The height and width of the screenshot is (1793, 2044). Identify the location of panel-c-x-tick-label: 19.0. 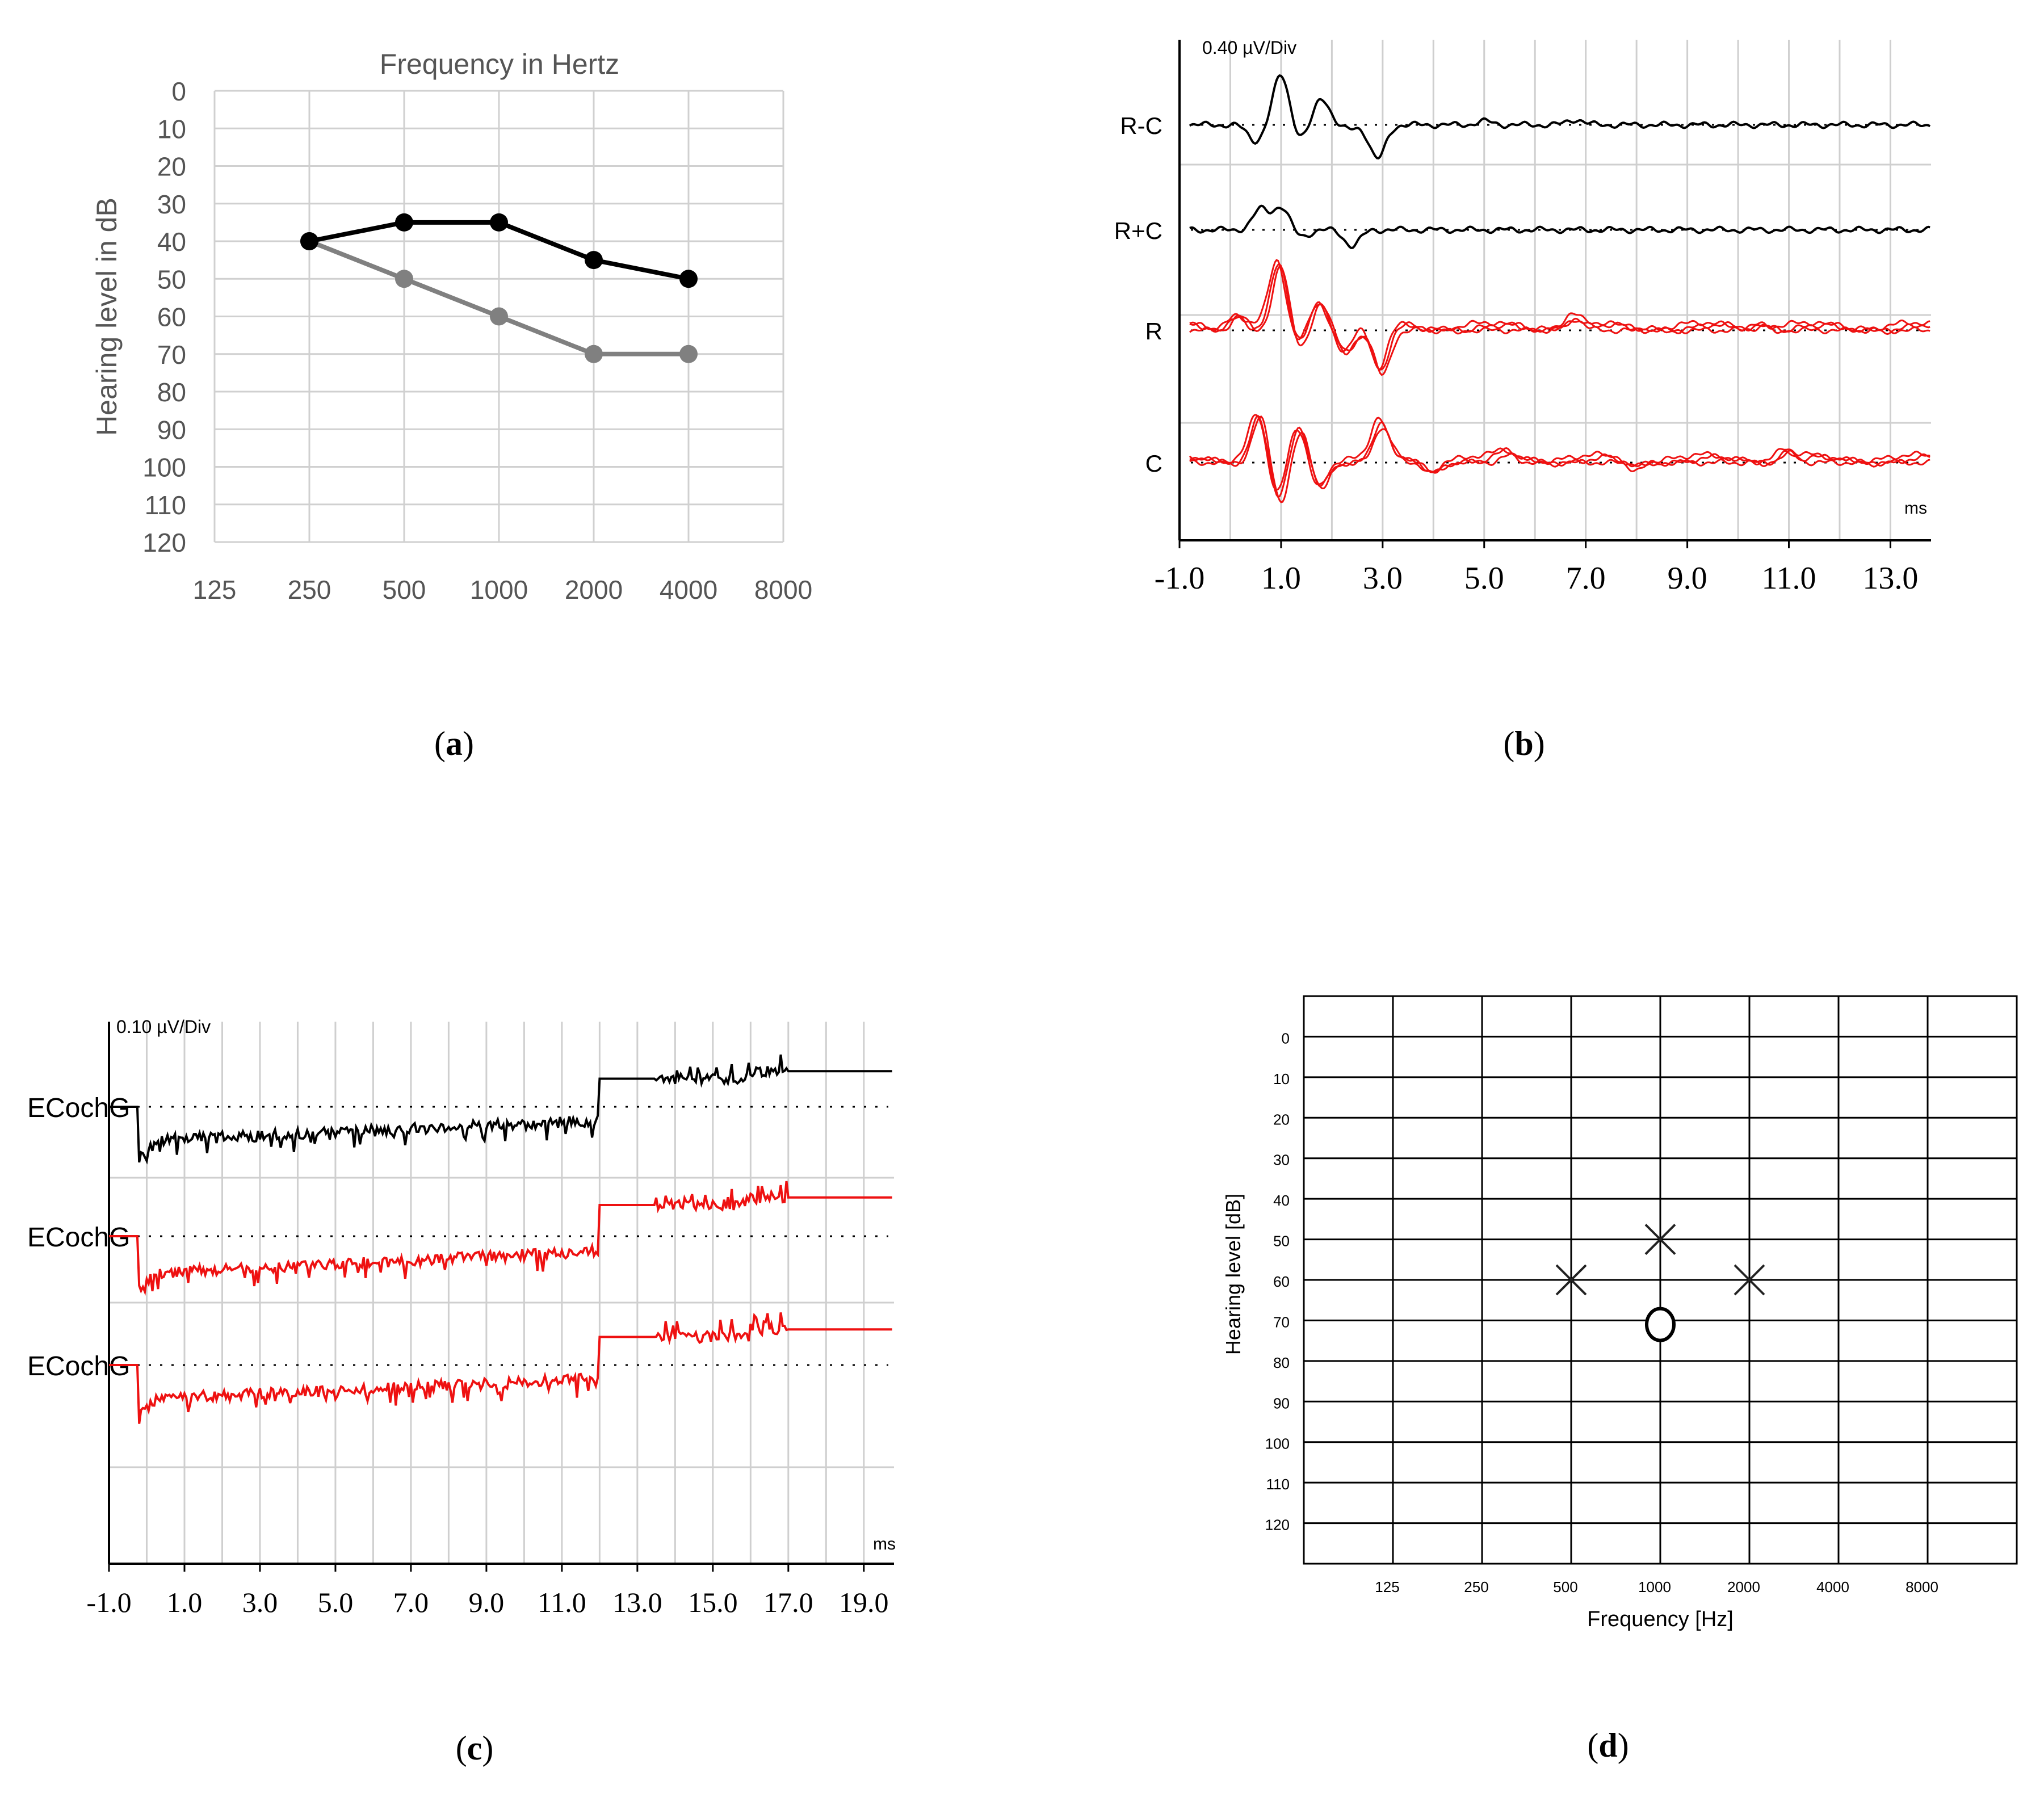
(864, 1602).